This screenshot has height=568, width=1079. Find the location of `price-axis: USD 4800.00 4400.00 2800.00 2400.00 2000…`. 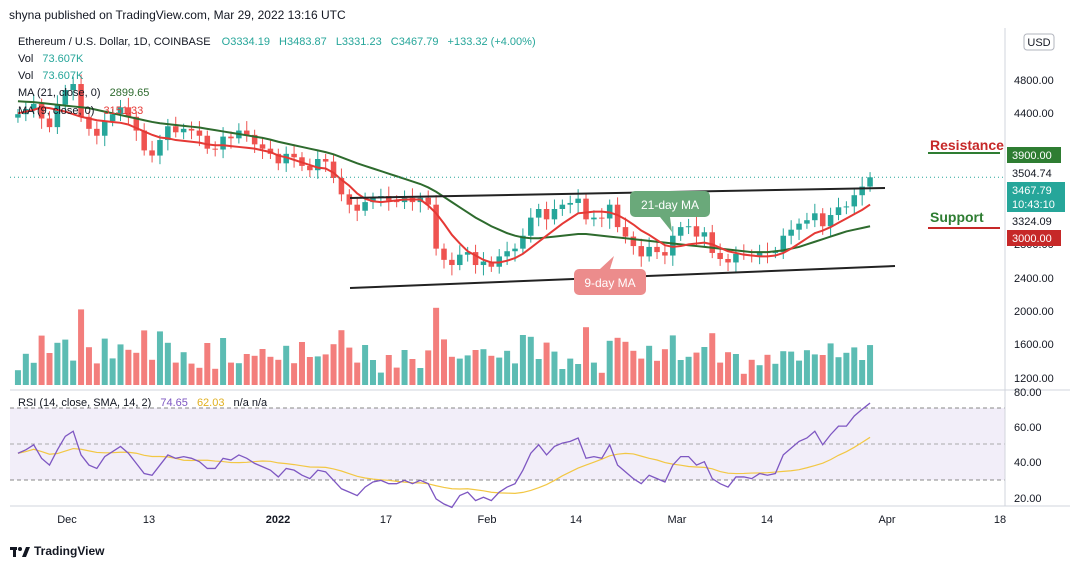

price-axis: USD 4800.00 4400.00 2800.00 2400.00 2000… is located at coordinates (1036, 209).